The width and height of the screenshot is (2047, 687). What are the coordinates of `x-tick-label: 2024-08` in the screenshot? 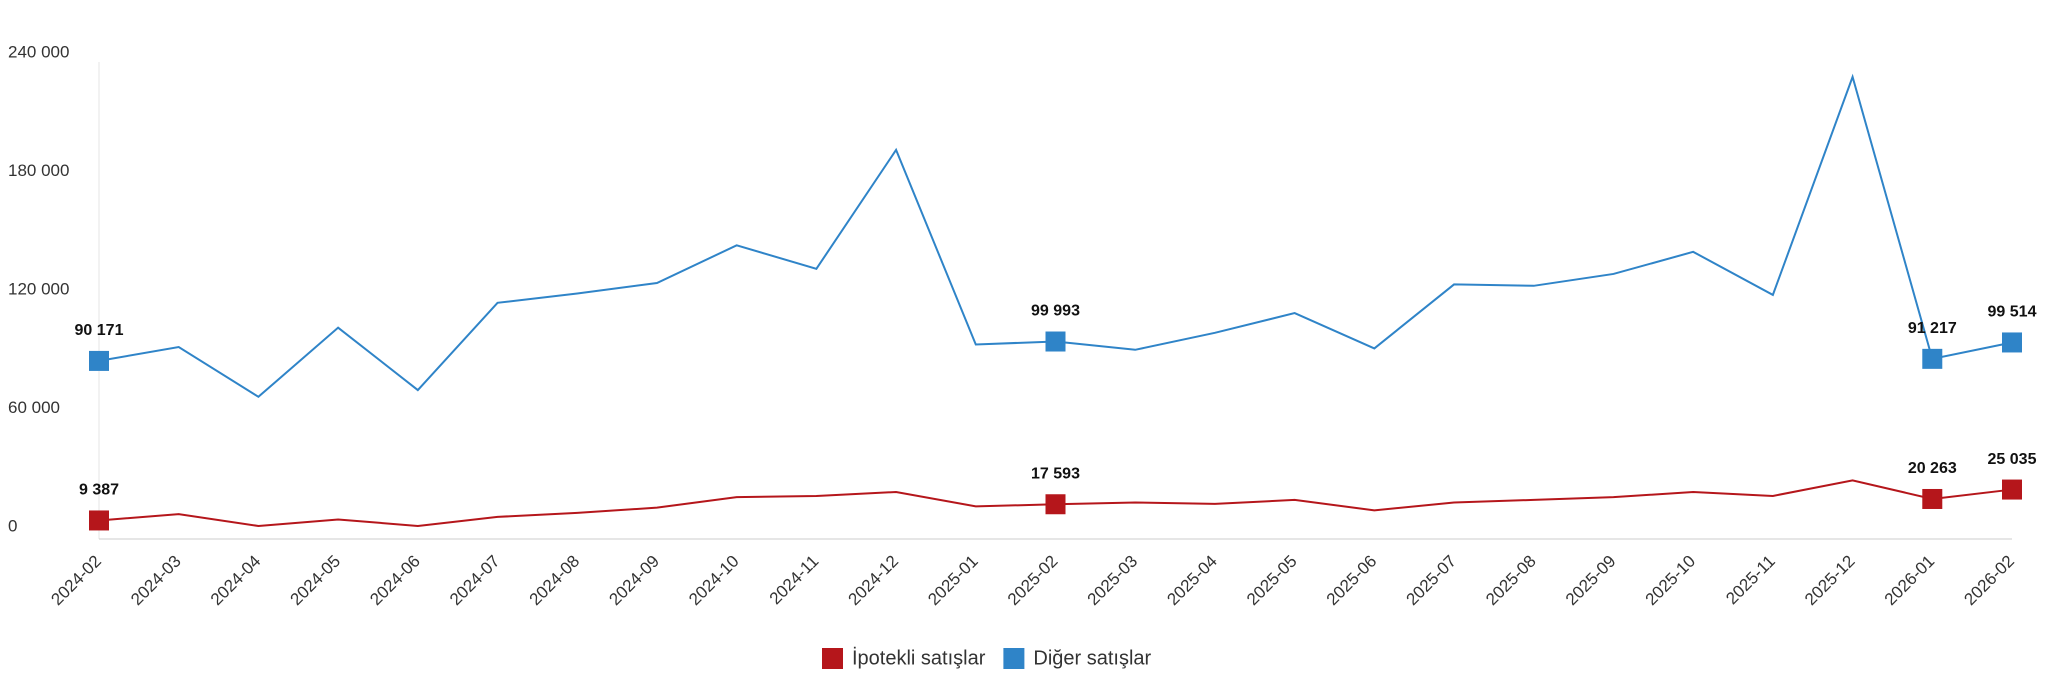 It's located at (555, 581).